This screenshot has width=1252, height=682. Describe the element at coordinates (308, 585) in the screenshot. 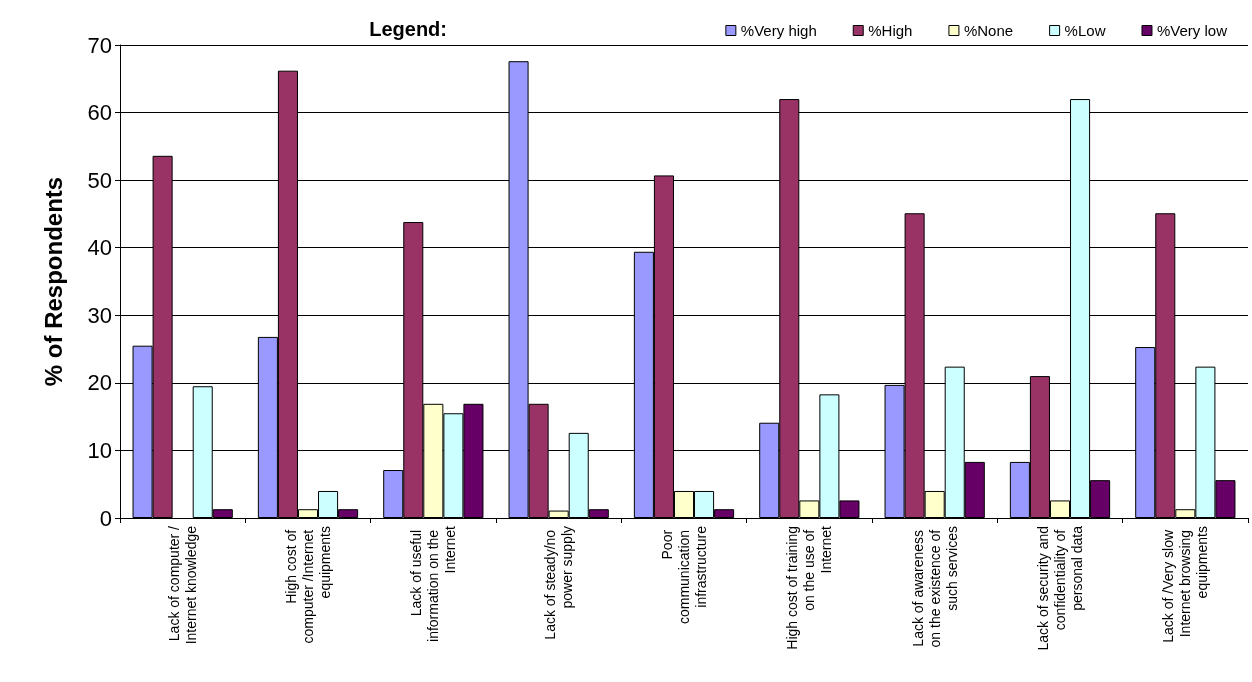

I see `x-tick-label: High cost of computer /Internet equipments` at that location.